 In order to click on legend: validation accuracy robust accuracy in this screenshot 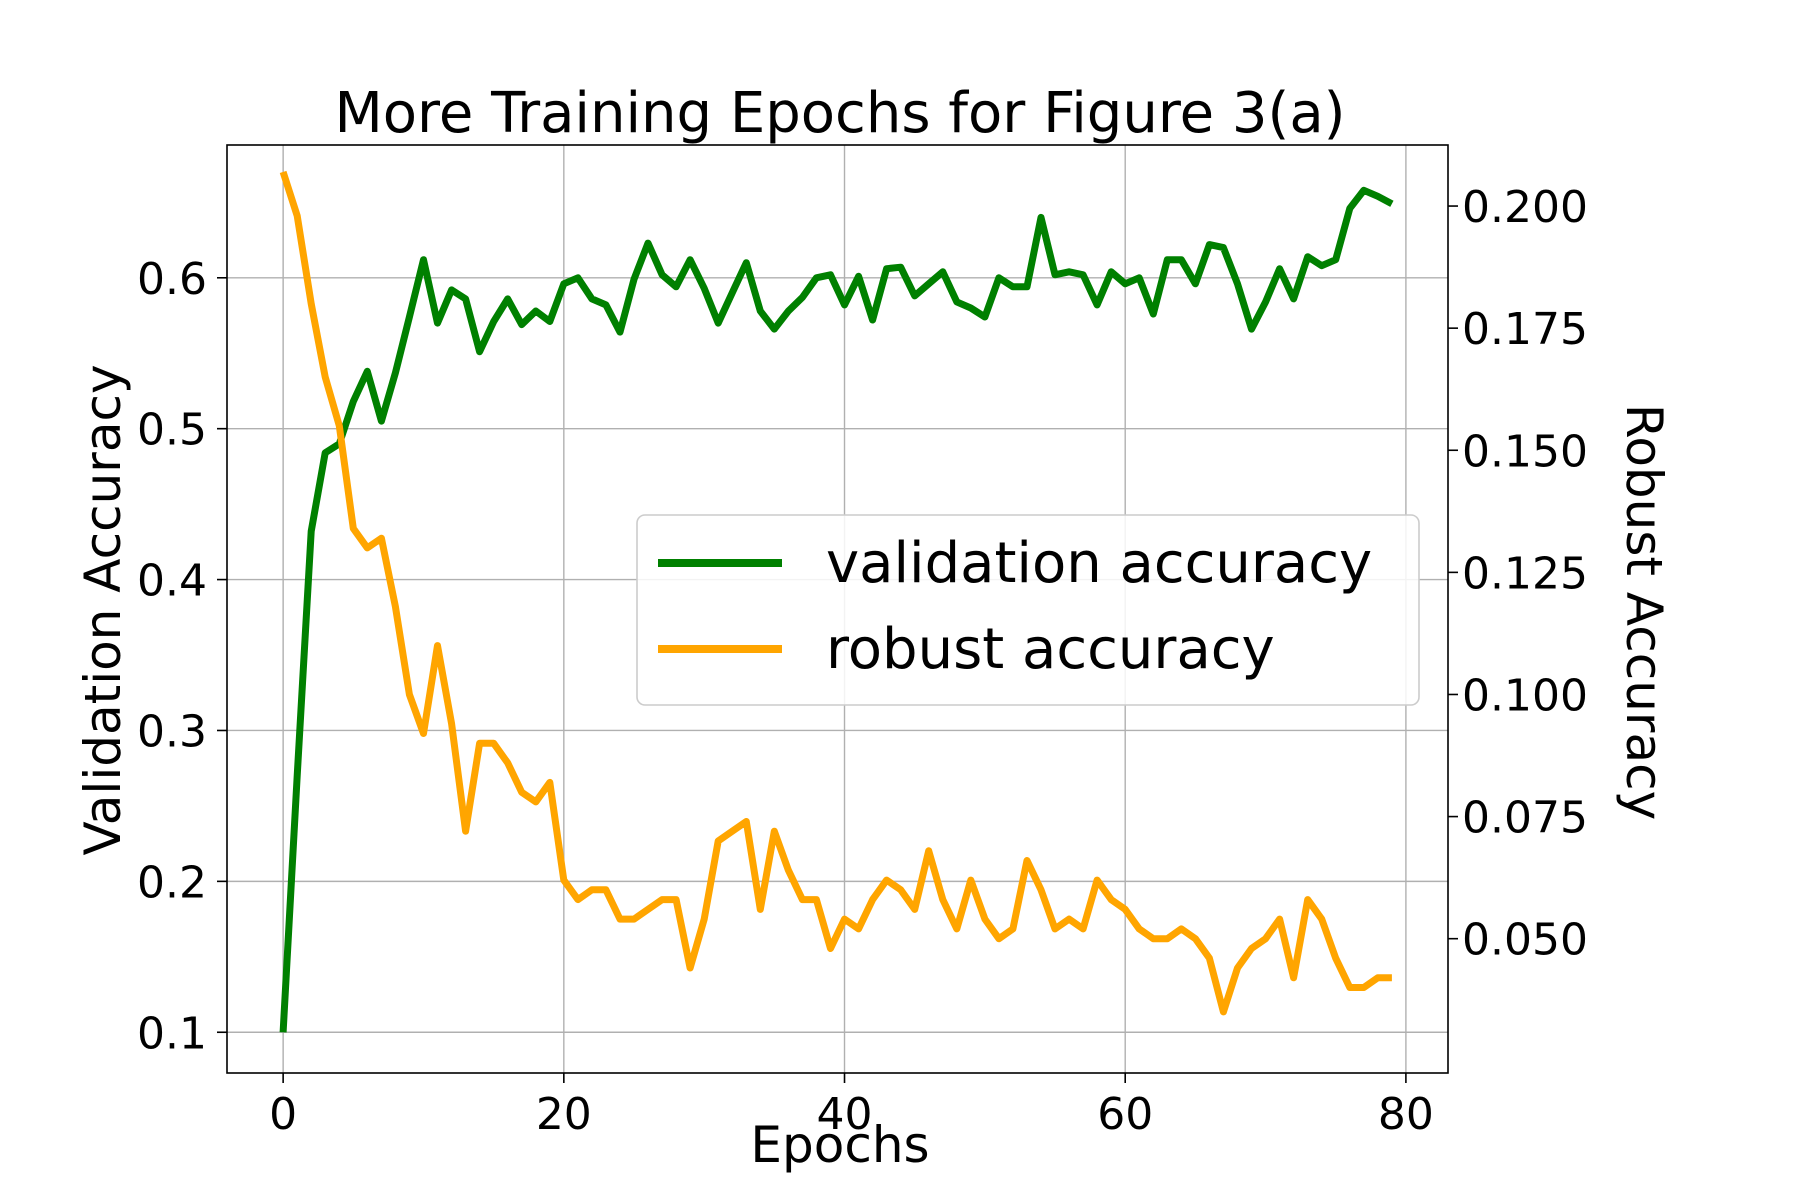, I will do `click(1028, 610)`.